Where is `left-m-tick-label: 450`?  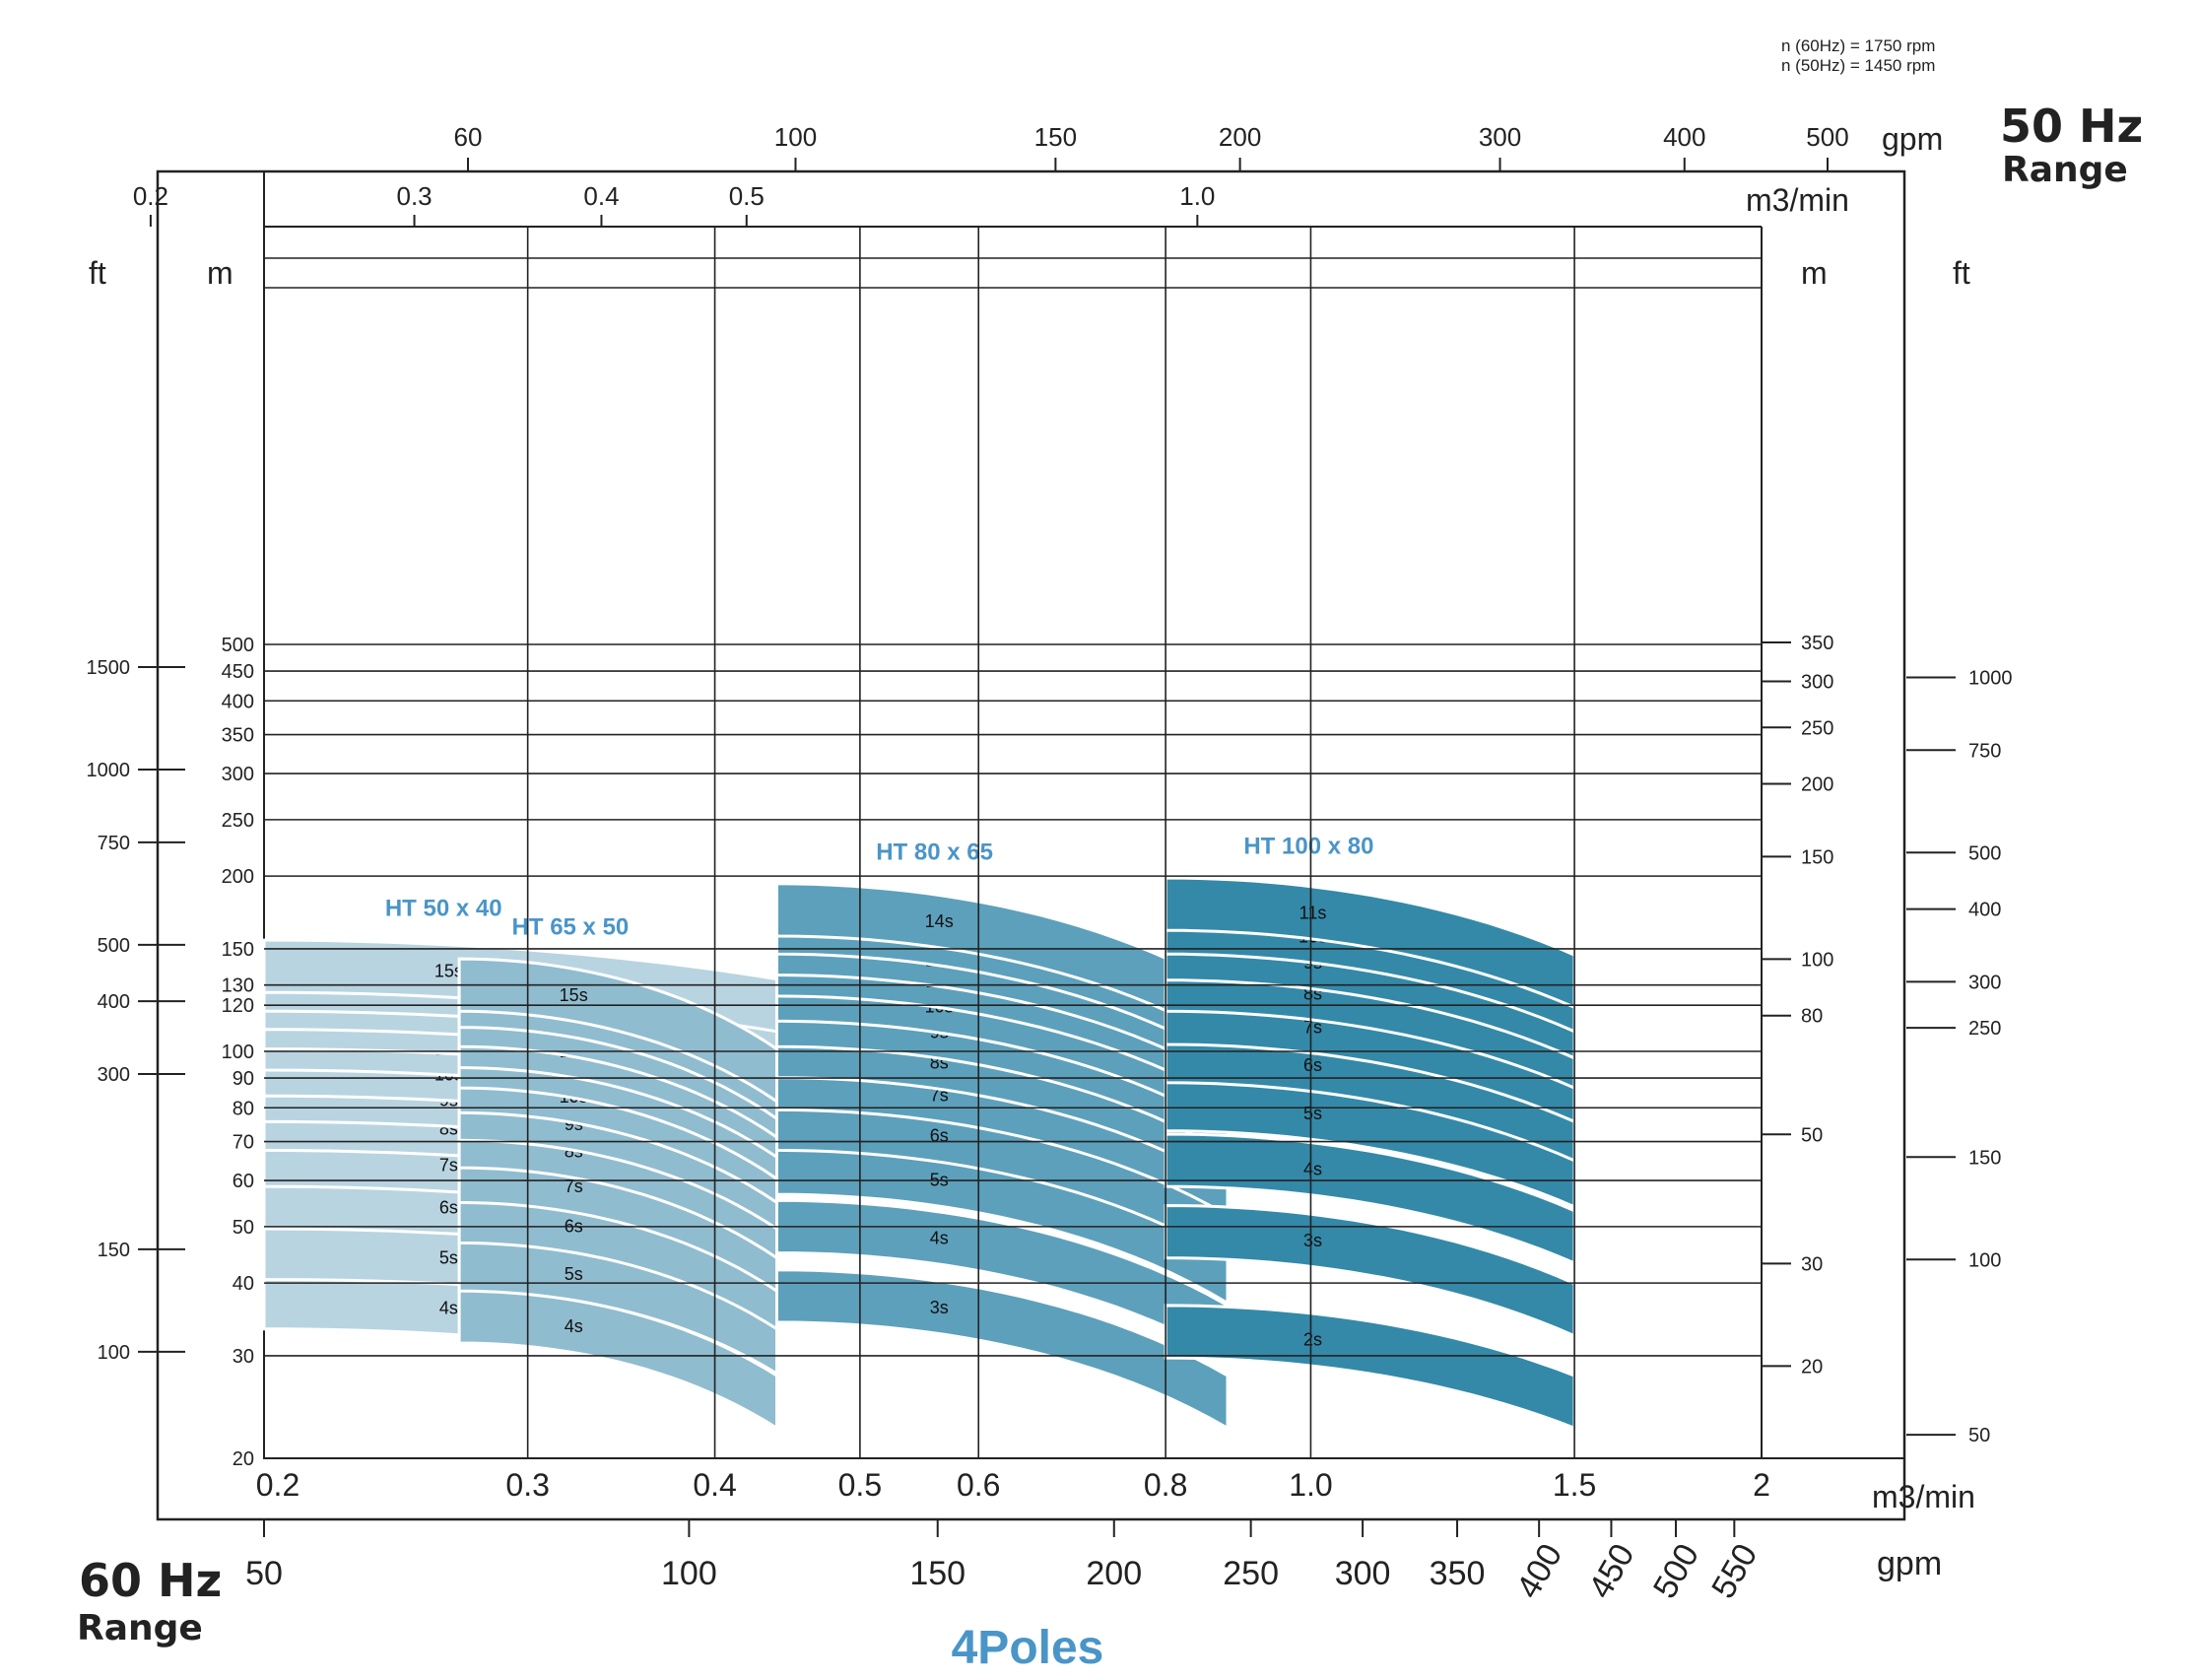 left-m-tick-label: 450 is located at coordinates (238, 672).